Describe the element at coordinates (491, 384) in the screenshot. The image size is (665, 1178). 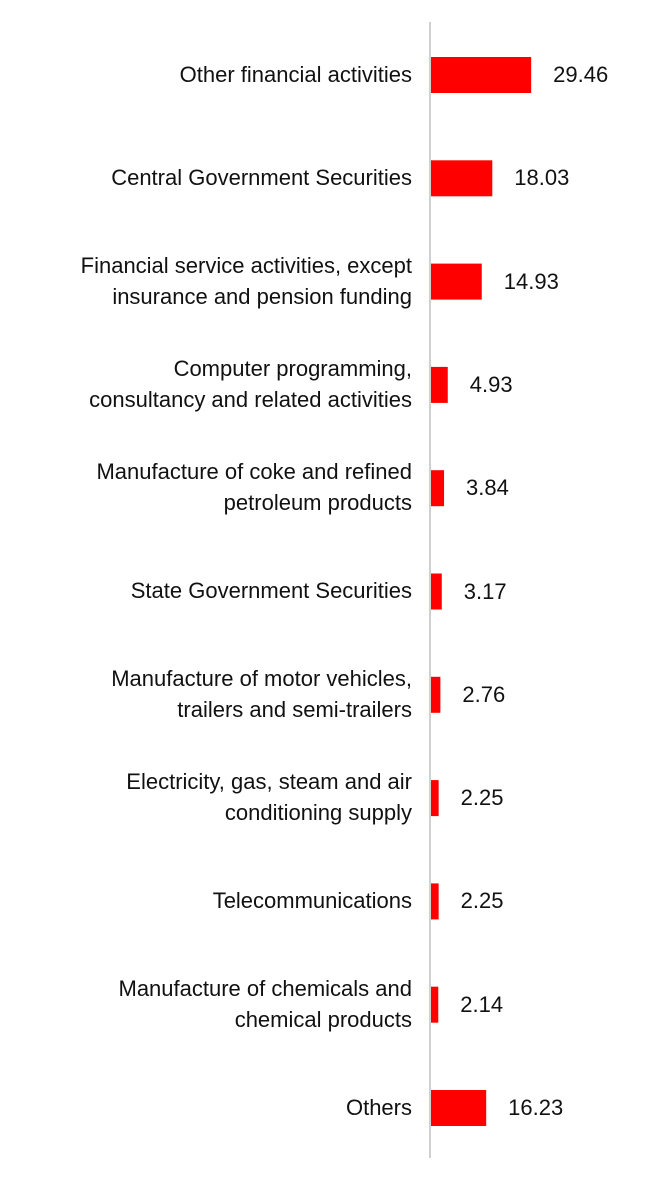
I see `data-label-3: 4.93` at that location.